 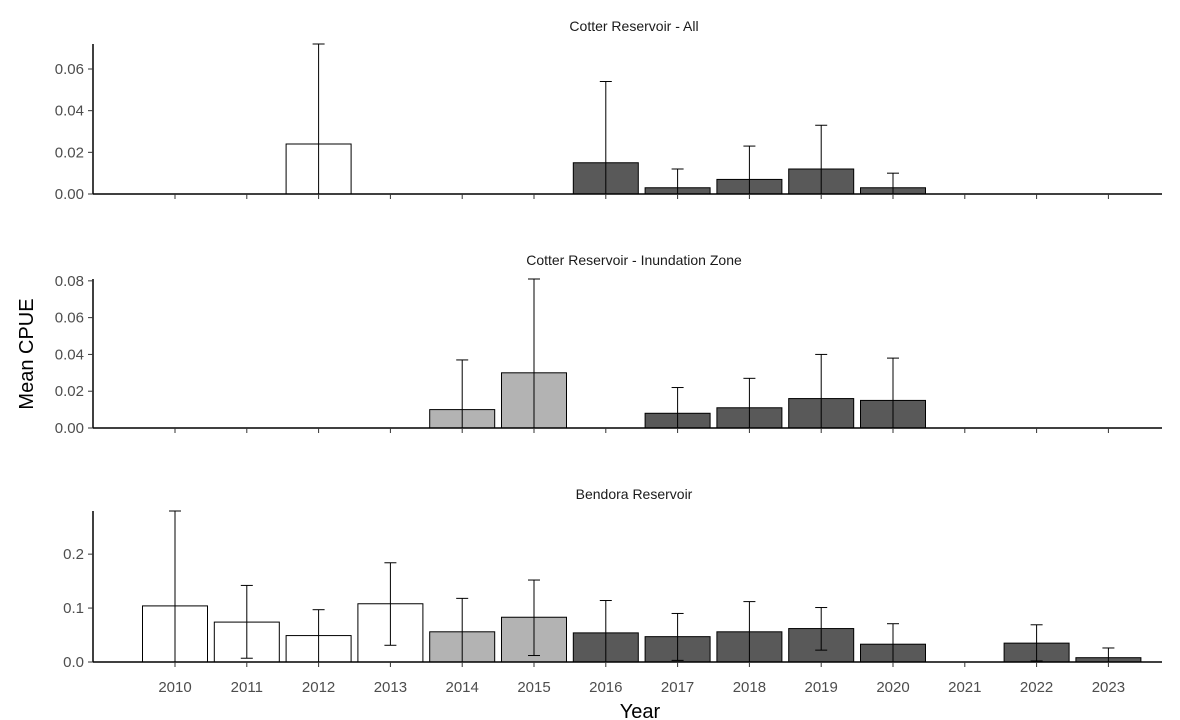 I want to click on x-tick-label: 2011, so click(x=247, y=687).